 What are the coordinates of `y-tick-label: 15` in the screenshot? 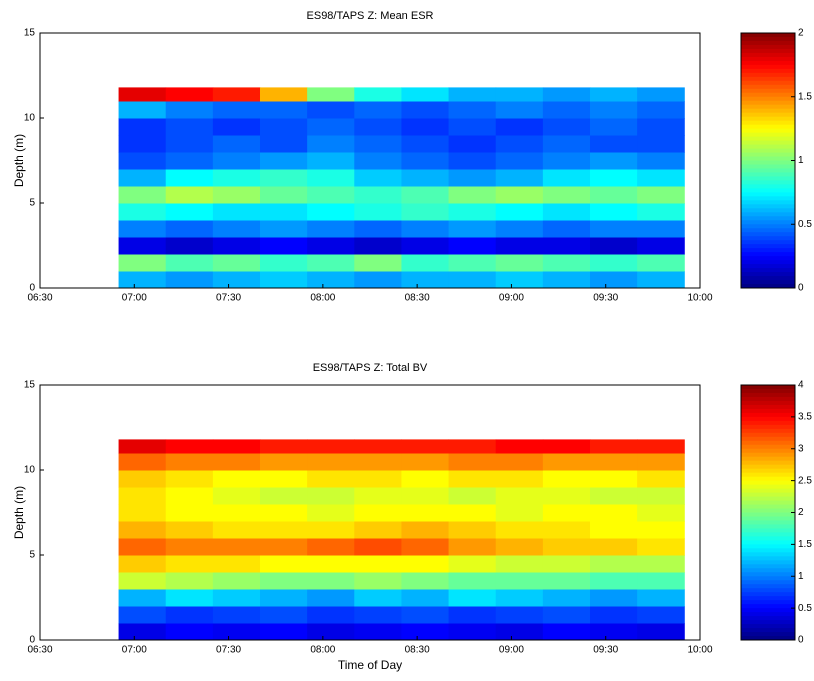 It's located at (30, 33).